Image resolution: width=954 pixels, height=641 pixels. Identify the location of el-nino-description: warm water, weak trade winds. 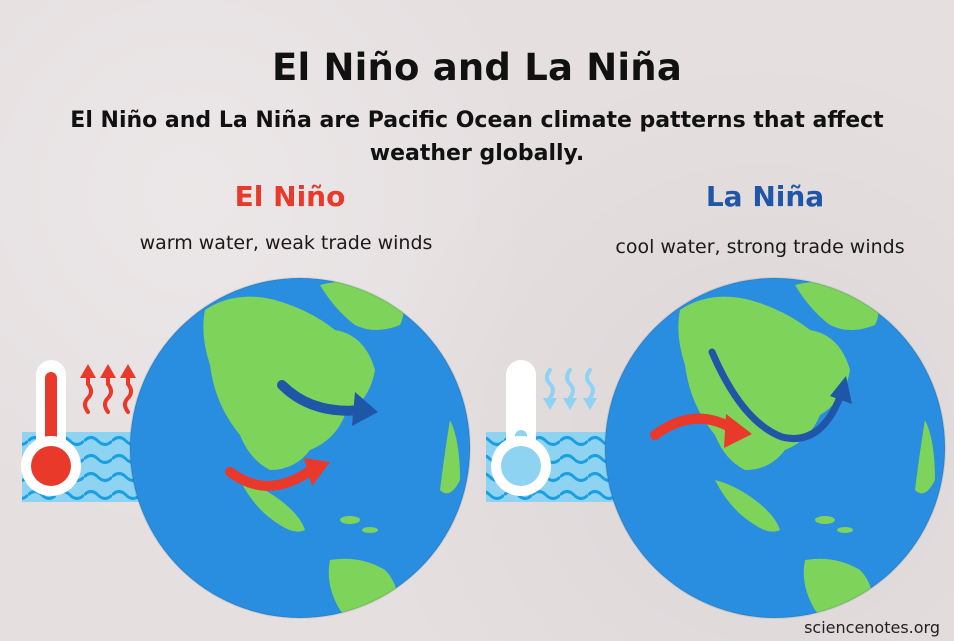
(286, 243).